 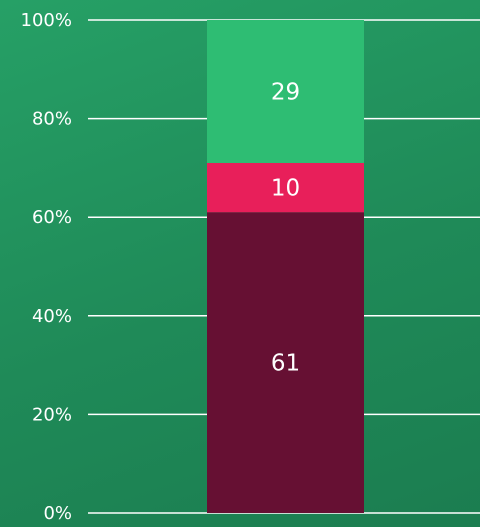 I want to click on y-axis-tick-labels: 0% 20% 40% 60% 80% 100%, so click(x=46, y=267).